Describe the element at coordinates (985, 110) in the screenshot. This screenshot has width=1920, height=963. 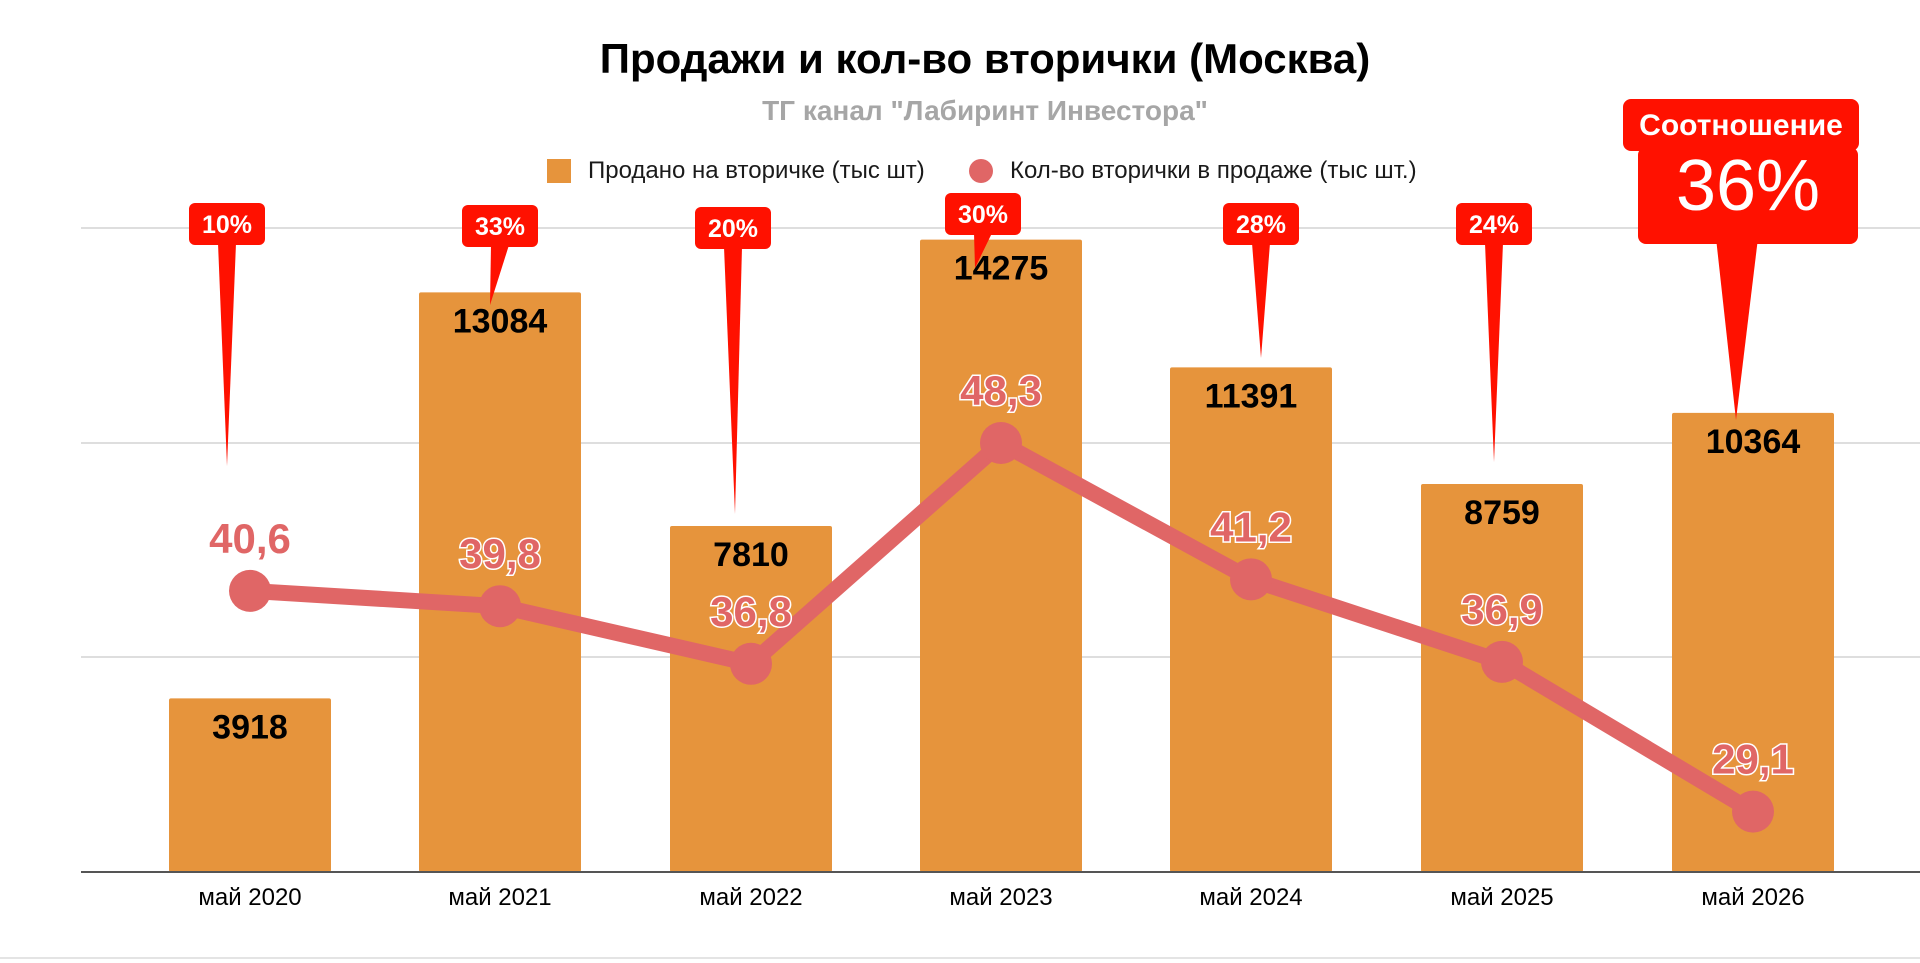
I see `chart-subtitle: ТГ канал "Лабиринт Инвестора"` at that location.